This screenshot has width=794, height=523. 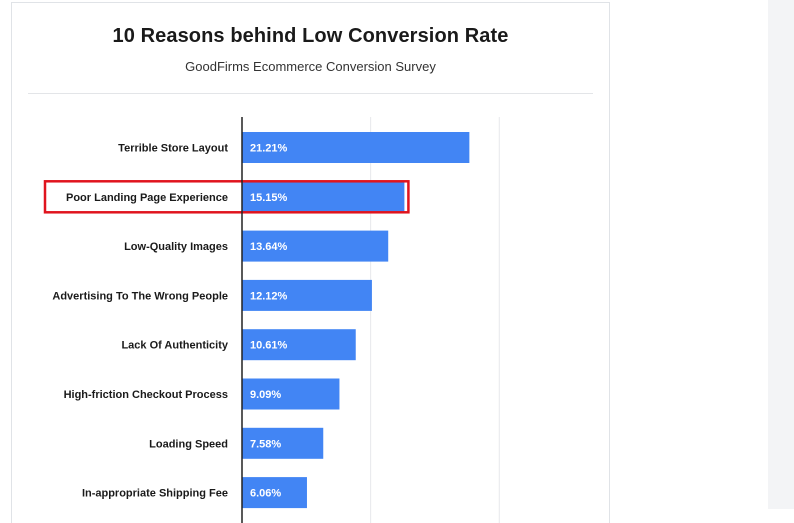 I want to click on highlight-box, so click(x=226, y=197).